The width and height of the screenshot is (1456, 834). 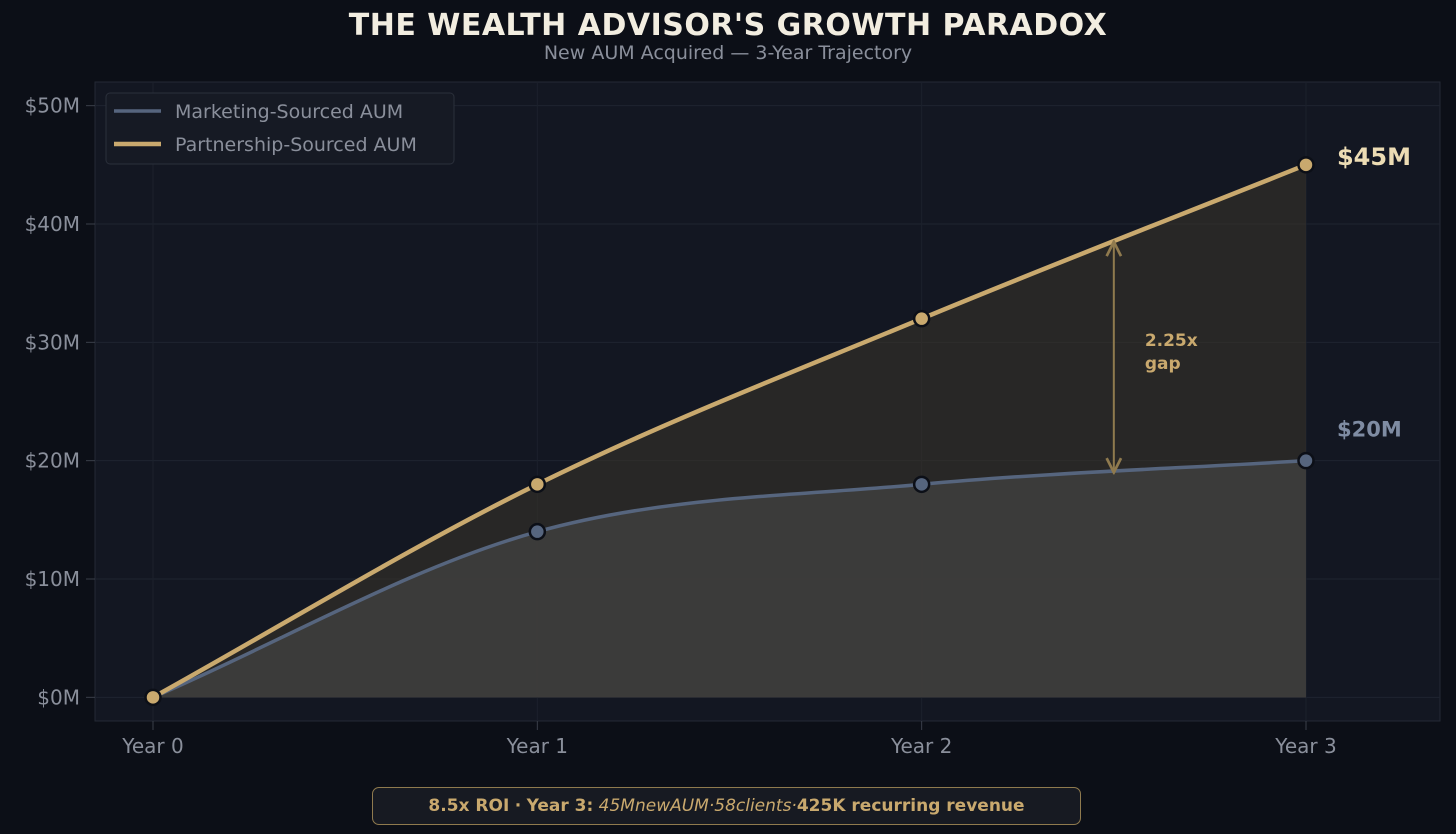 I want to click on y-tick-label: $40M, so click(x=52, y=224).